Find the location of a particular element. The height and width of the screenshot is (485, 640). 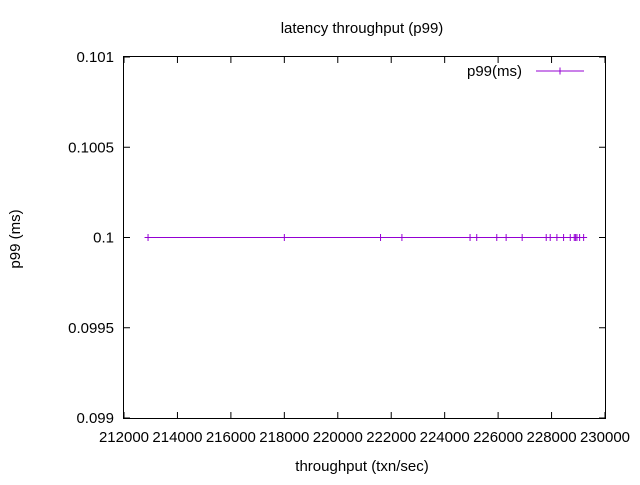

series-layer is located at coordinates (366, 237).